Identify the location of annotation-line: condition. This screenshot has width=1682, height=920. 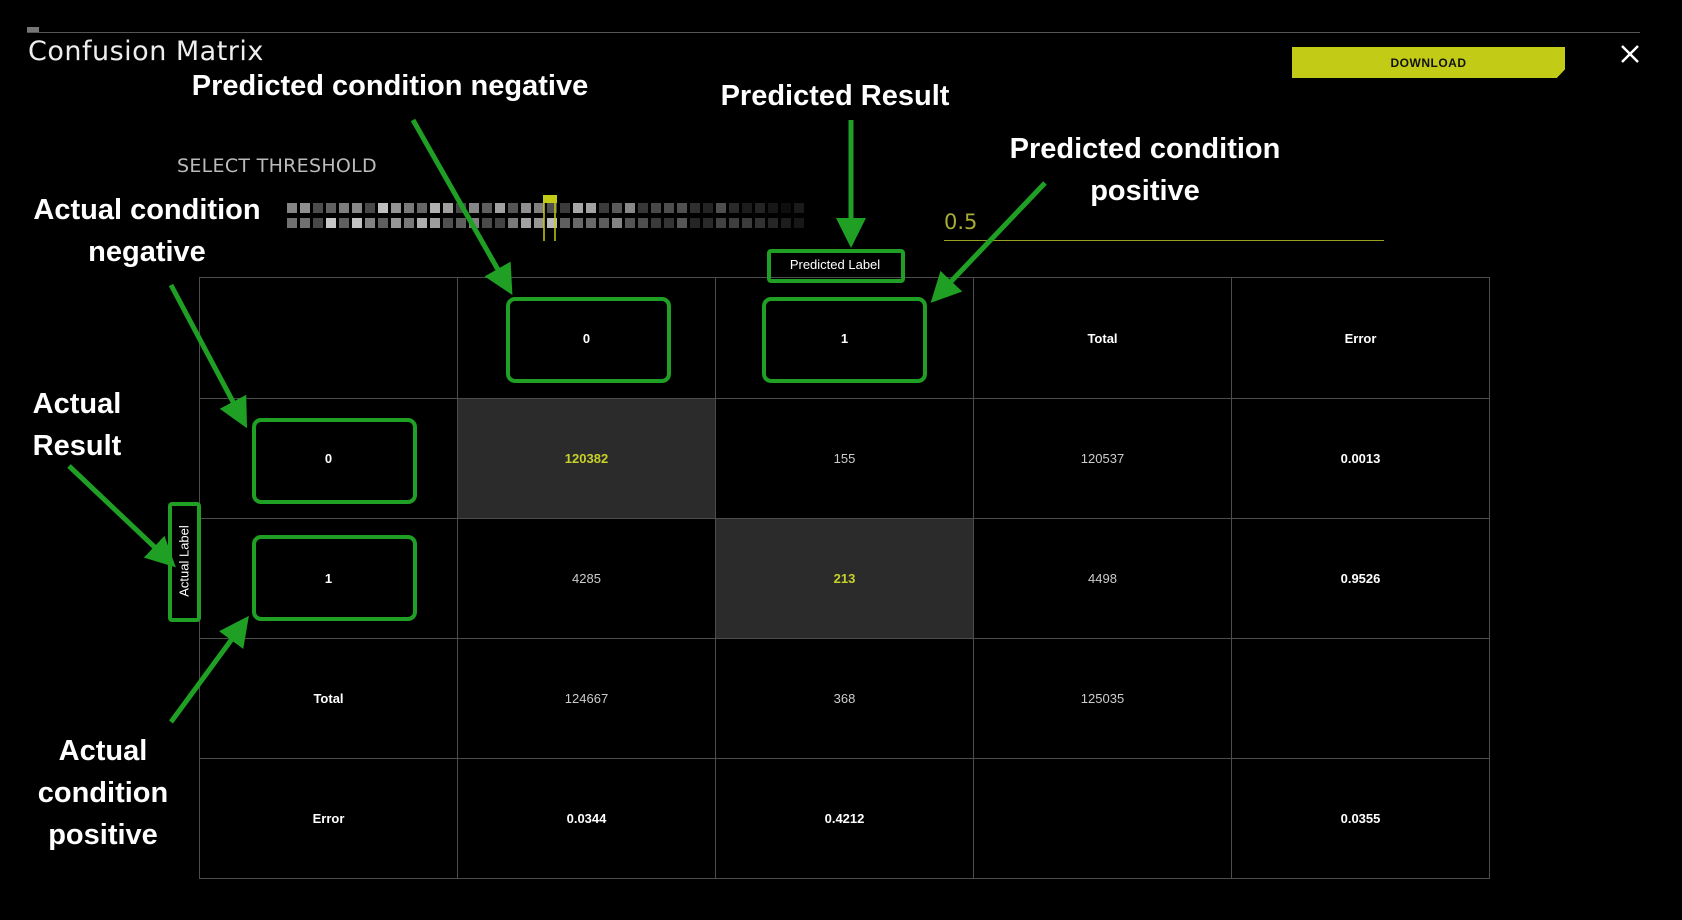
(103, 793).